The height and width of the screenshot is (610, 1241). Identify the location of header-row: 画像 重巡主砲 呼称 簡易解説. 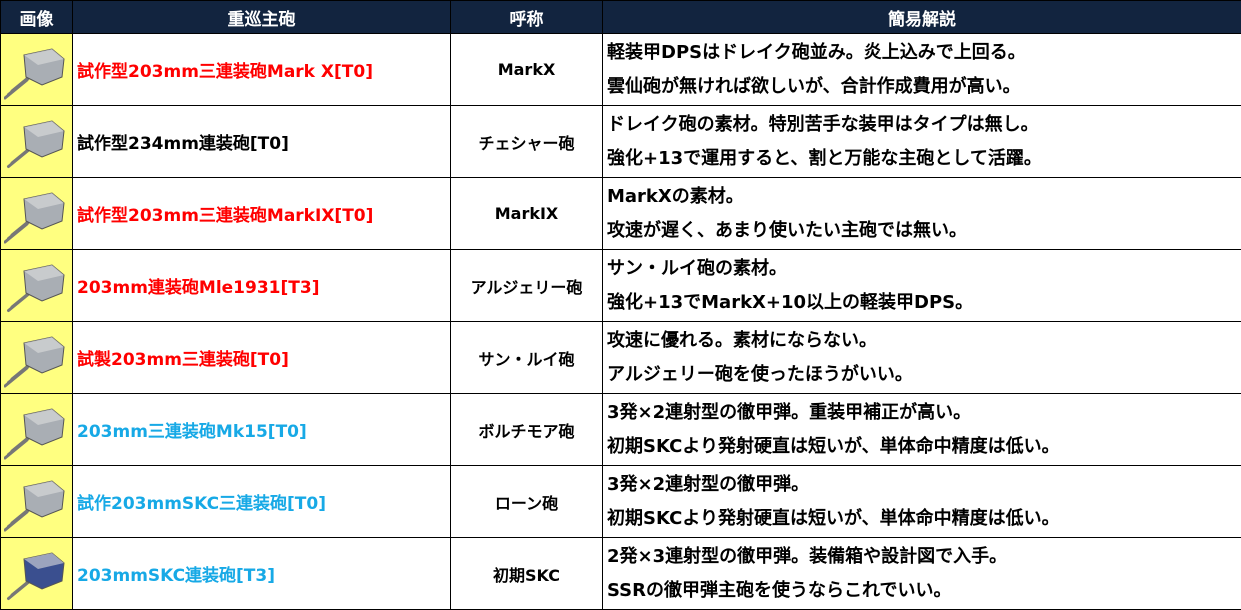
(621, 17).